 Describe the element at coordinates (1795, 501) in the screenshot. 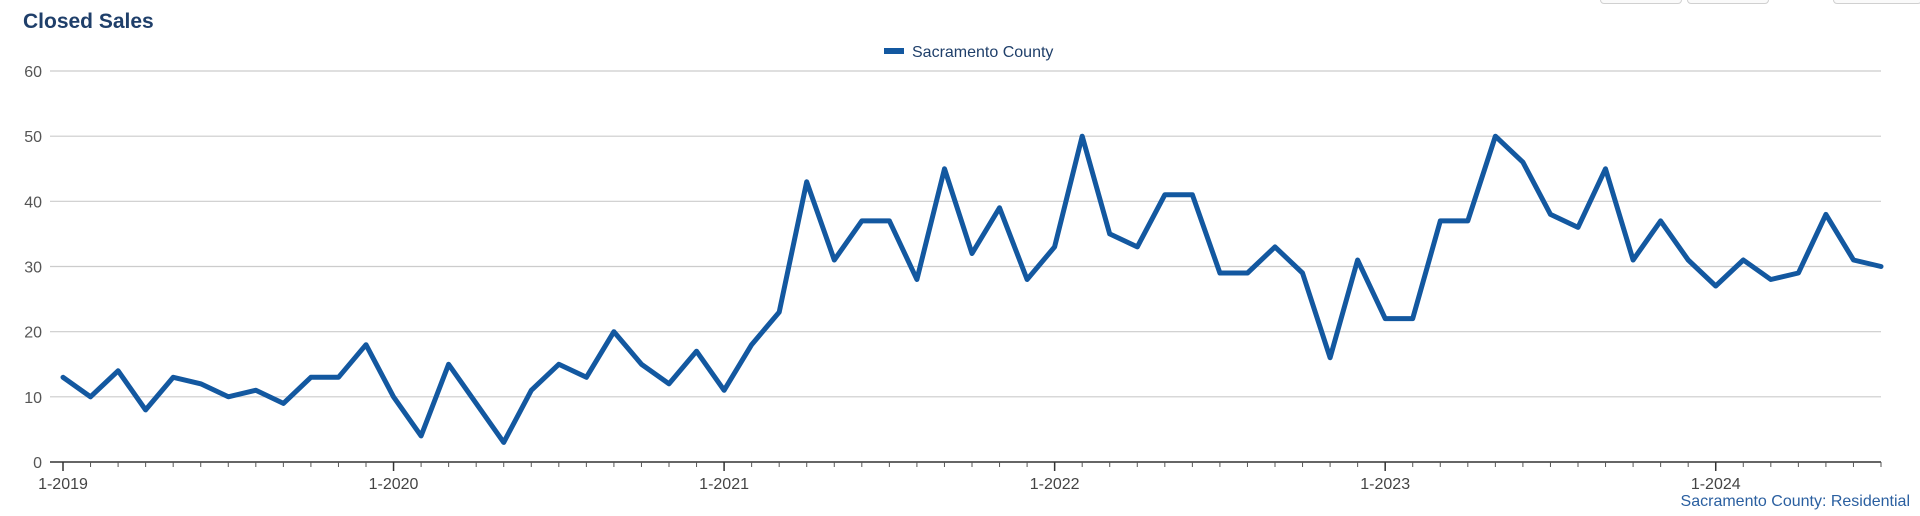

I see `source-label: Sacramento County: Residential` at that location.